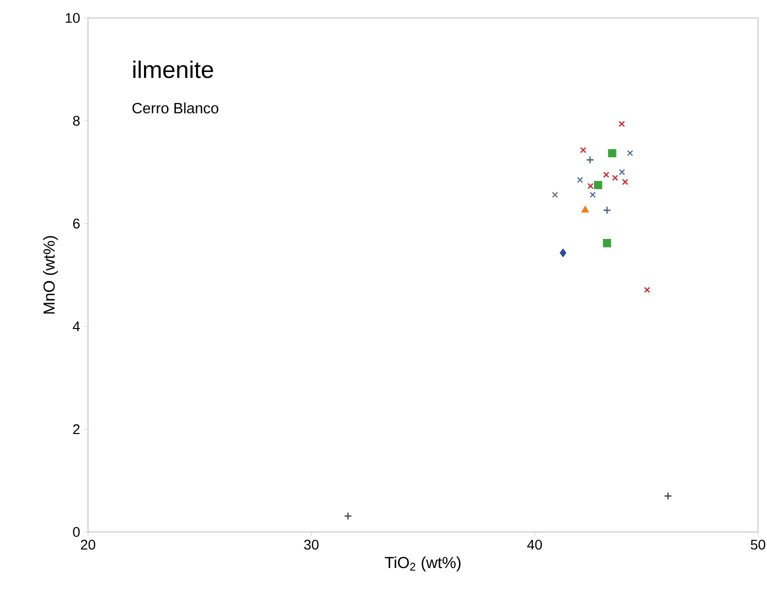  I want to click on annotation: Cerro Blanco, so click(175, 108).